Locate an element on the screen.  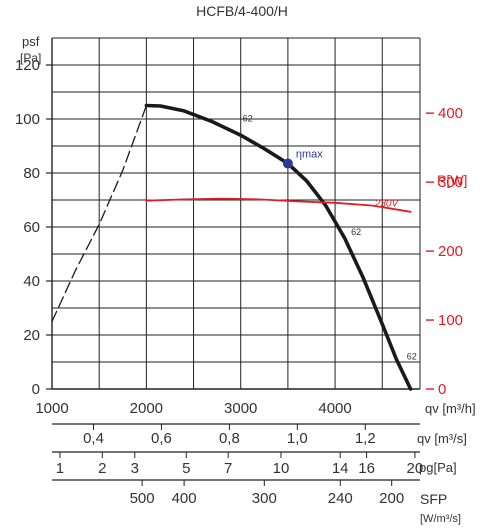
scale-tick-label: 16 is located at coordinates (366, 468).